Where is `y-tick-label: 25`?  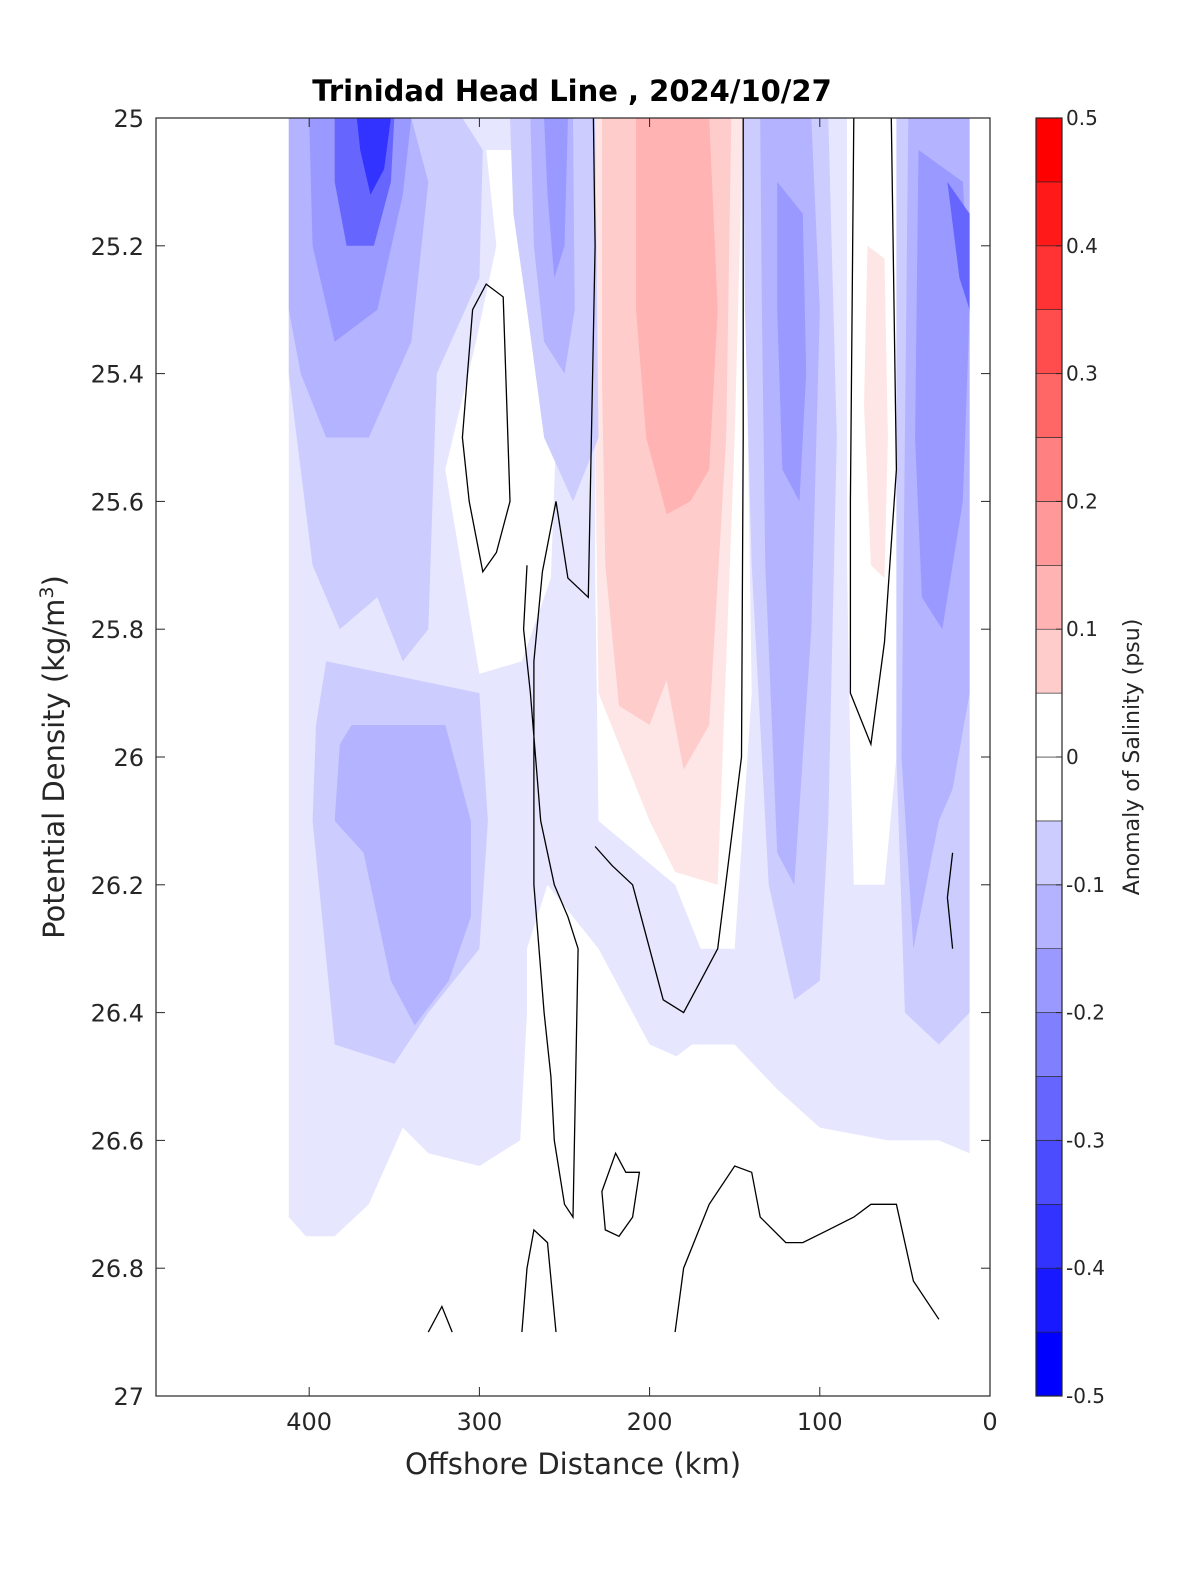 y-tick-label: 25 is located at coordinates (128, 119).